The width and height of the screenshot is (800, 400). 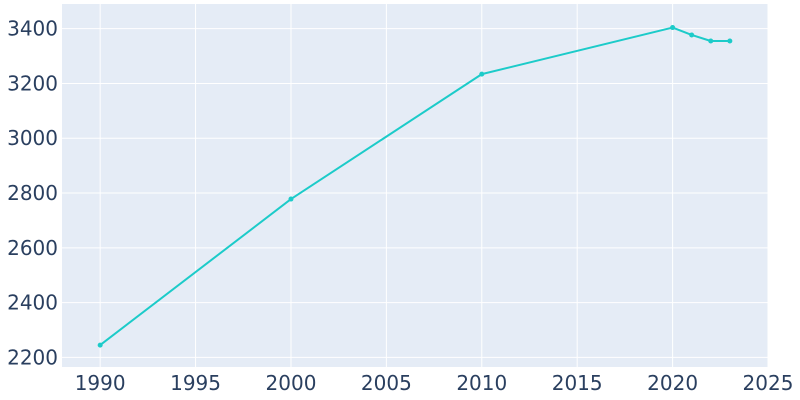 I want to click on x-tick-label: 2010, so click(x=481, y=383).